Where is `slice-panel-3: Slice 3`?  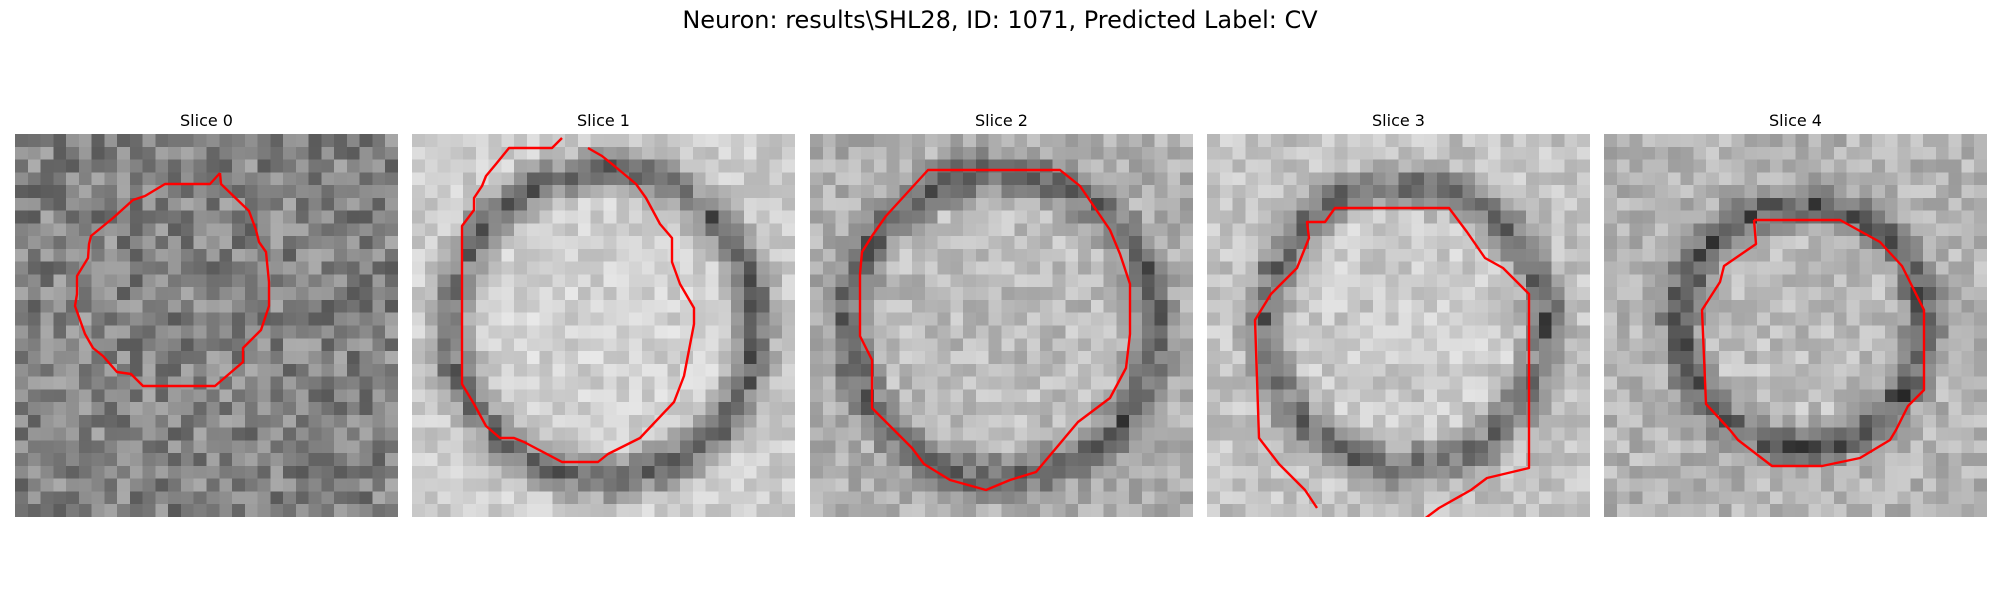 slice-panel-3: Slice 3 is located at coordinates (1398, 313).